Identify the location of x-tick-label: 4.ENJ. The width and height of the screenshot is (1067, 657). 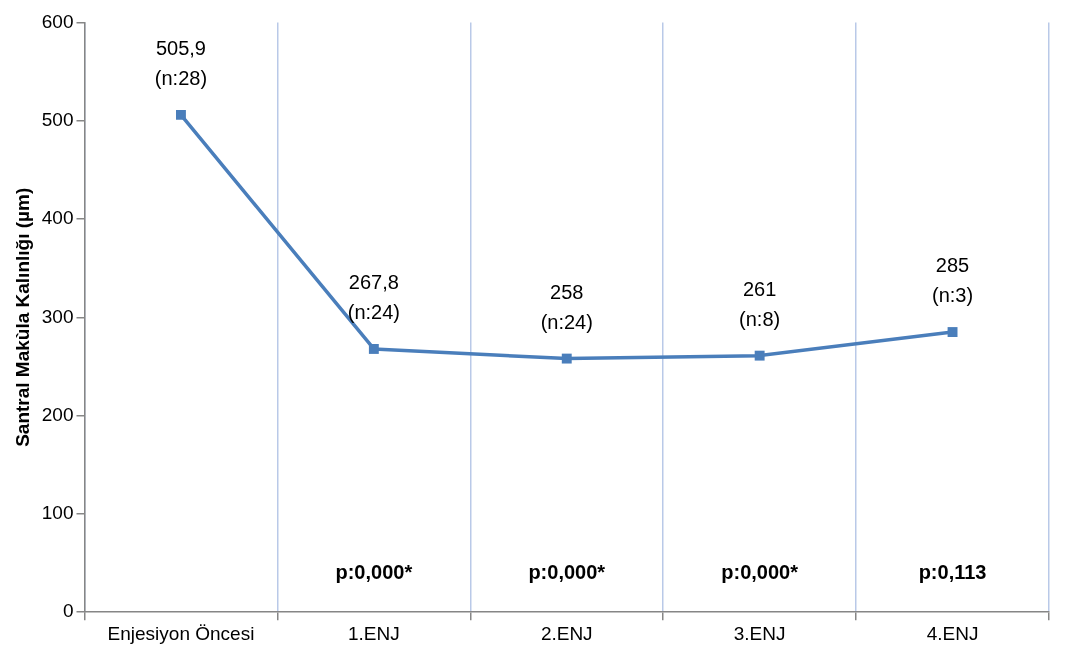
(952, 633).